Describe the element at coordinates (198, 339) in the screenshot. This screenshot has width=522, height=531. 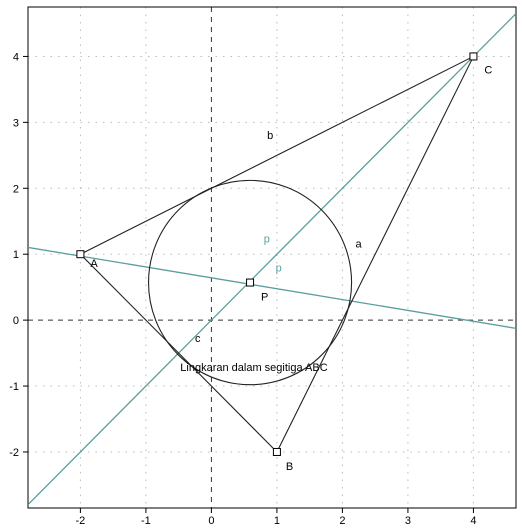
I see `segment-label-c: c` at that location.